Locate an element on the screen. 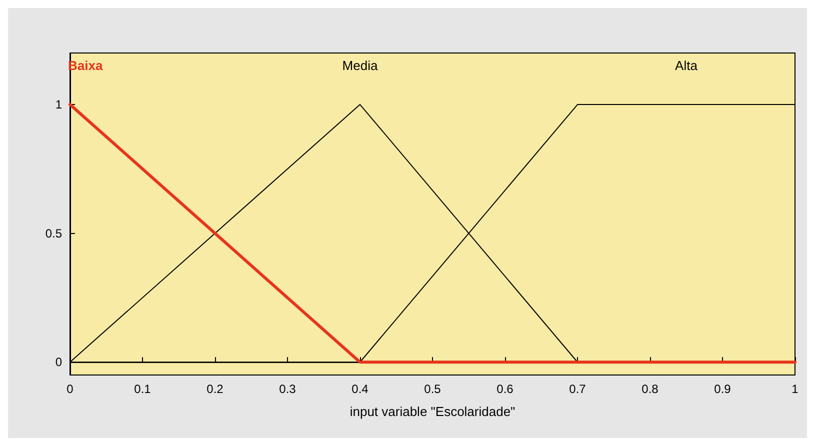  x-axis-title: input variable "Escolaridade" is located at coordinates (433, 411).